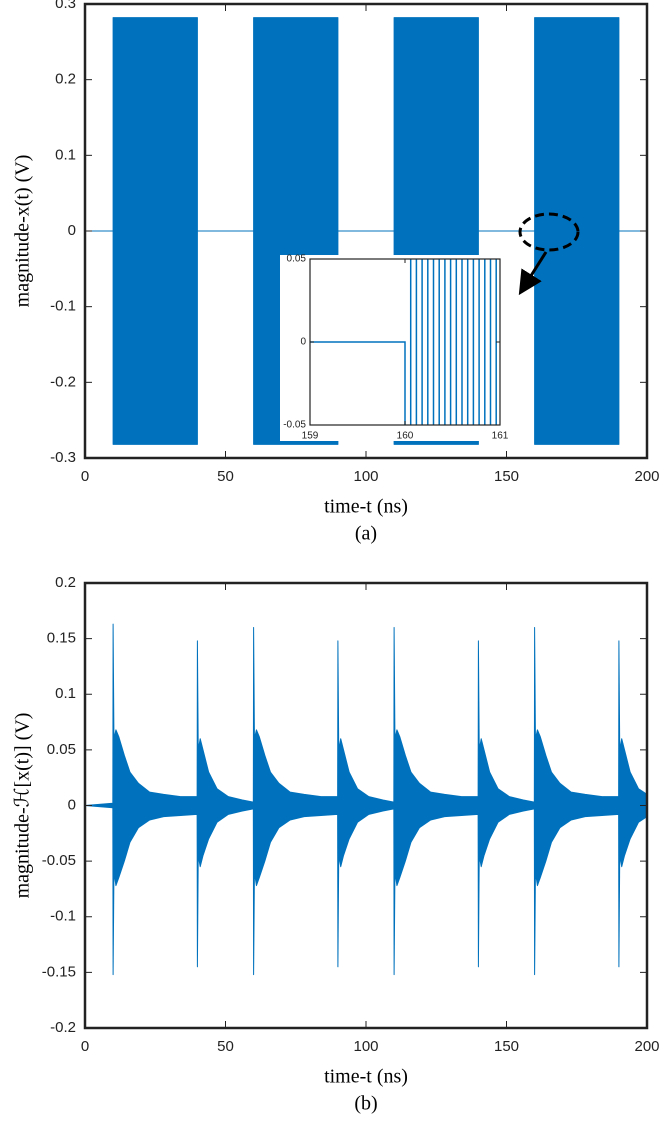  Describe the element at coordinates (366, 534) in the screenshot. I see `caption: (a)` at that location.